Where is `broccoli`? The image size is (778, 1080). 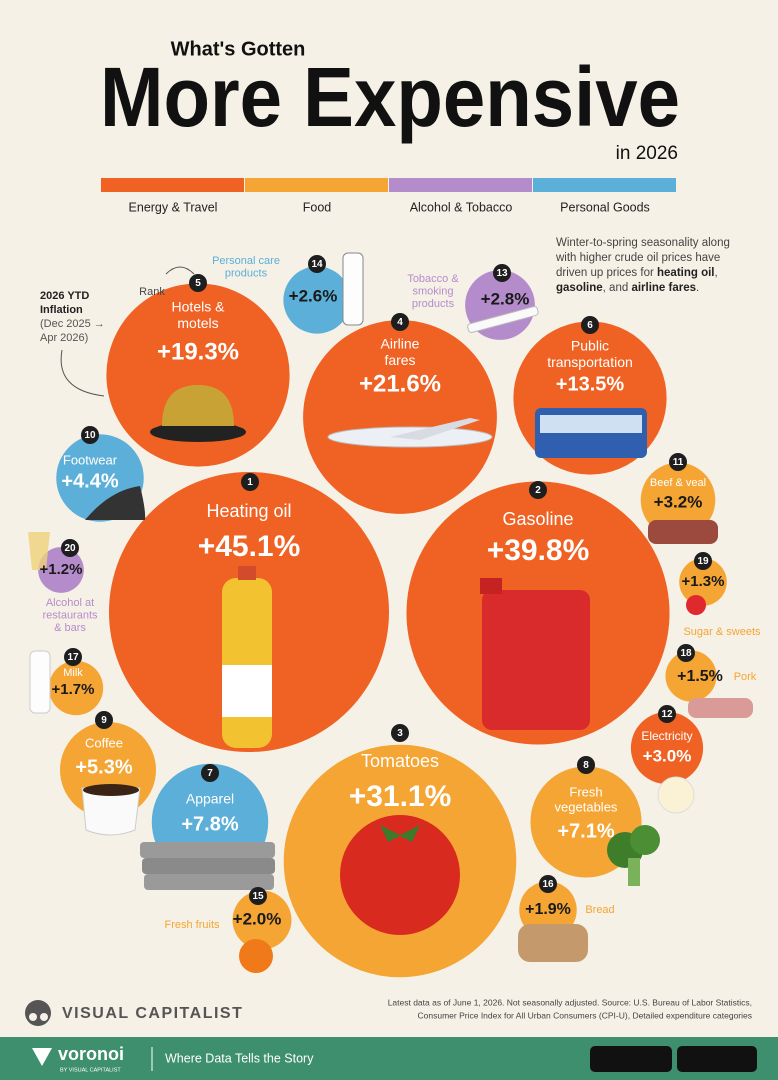 broccoli is located at coordinates (645, 840).